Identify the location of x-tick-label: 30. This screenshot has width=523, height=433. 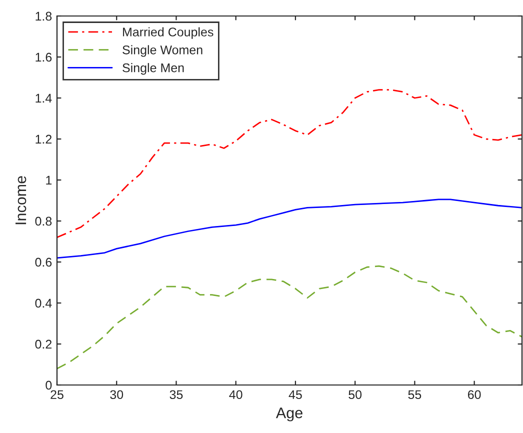
(117, 395).